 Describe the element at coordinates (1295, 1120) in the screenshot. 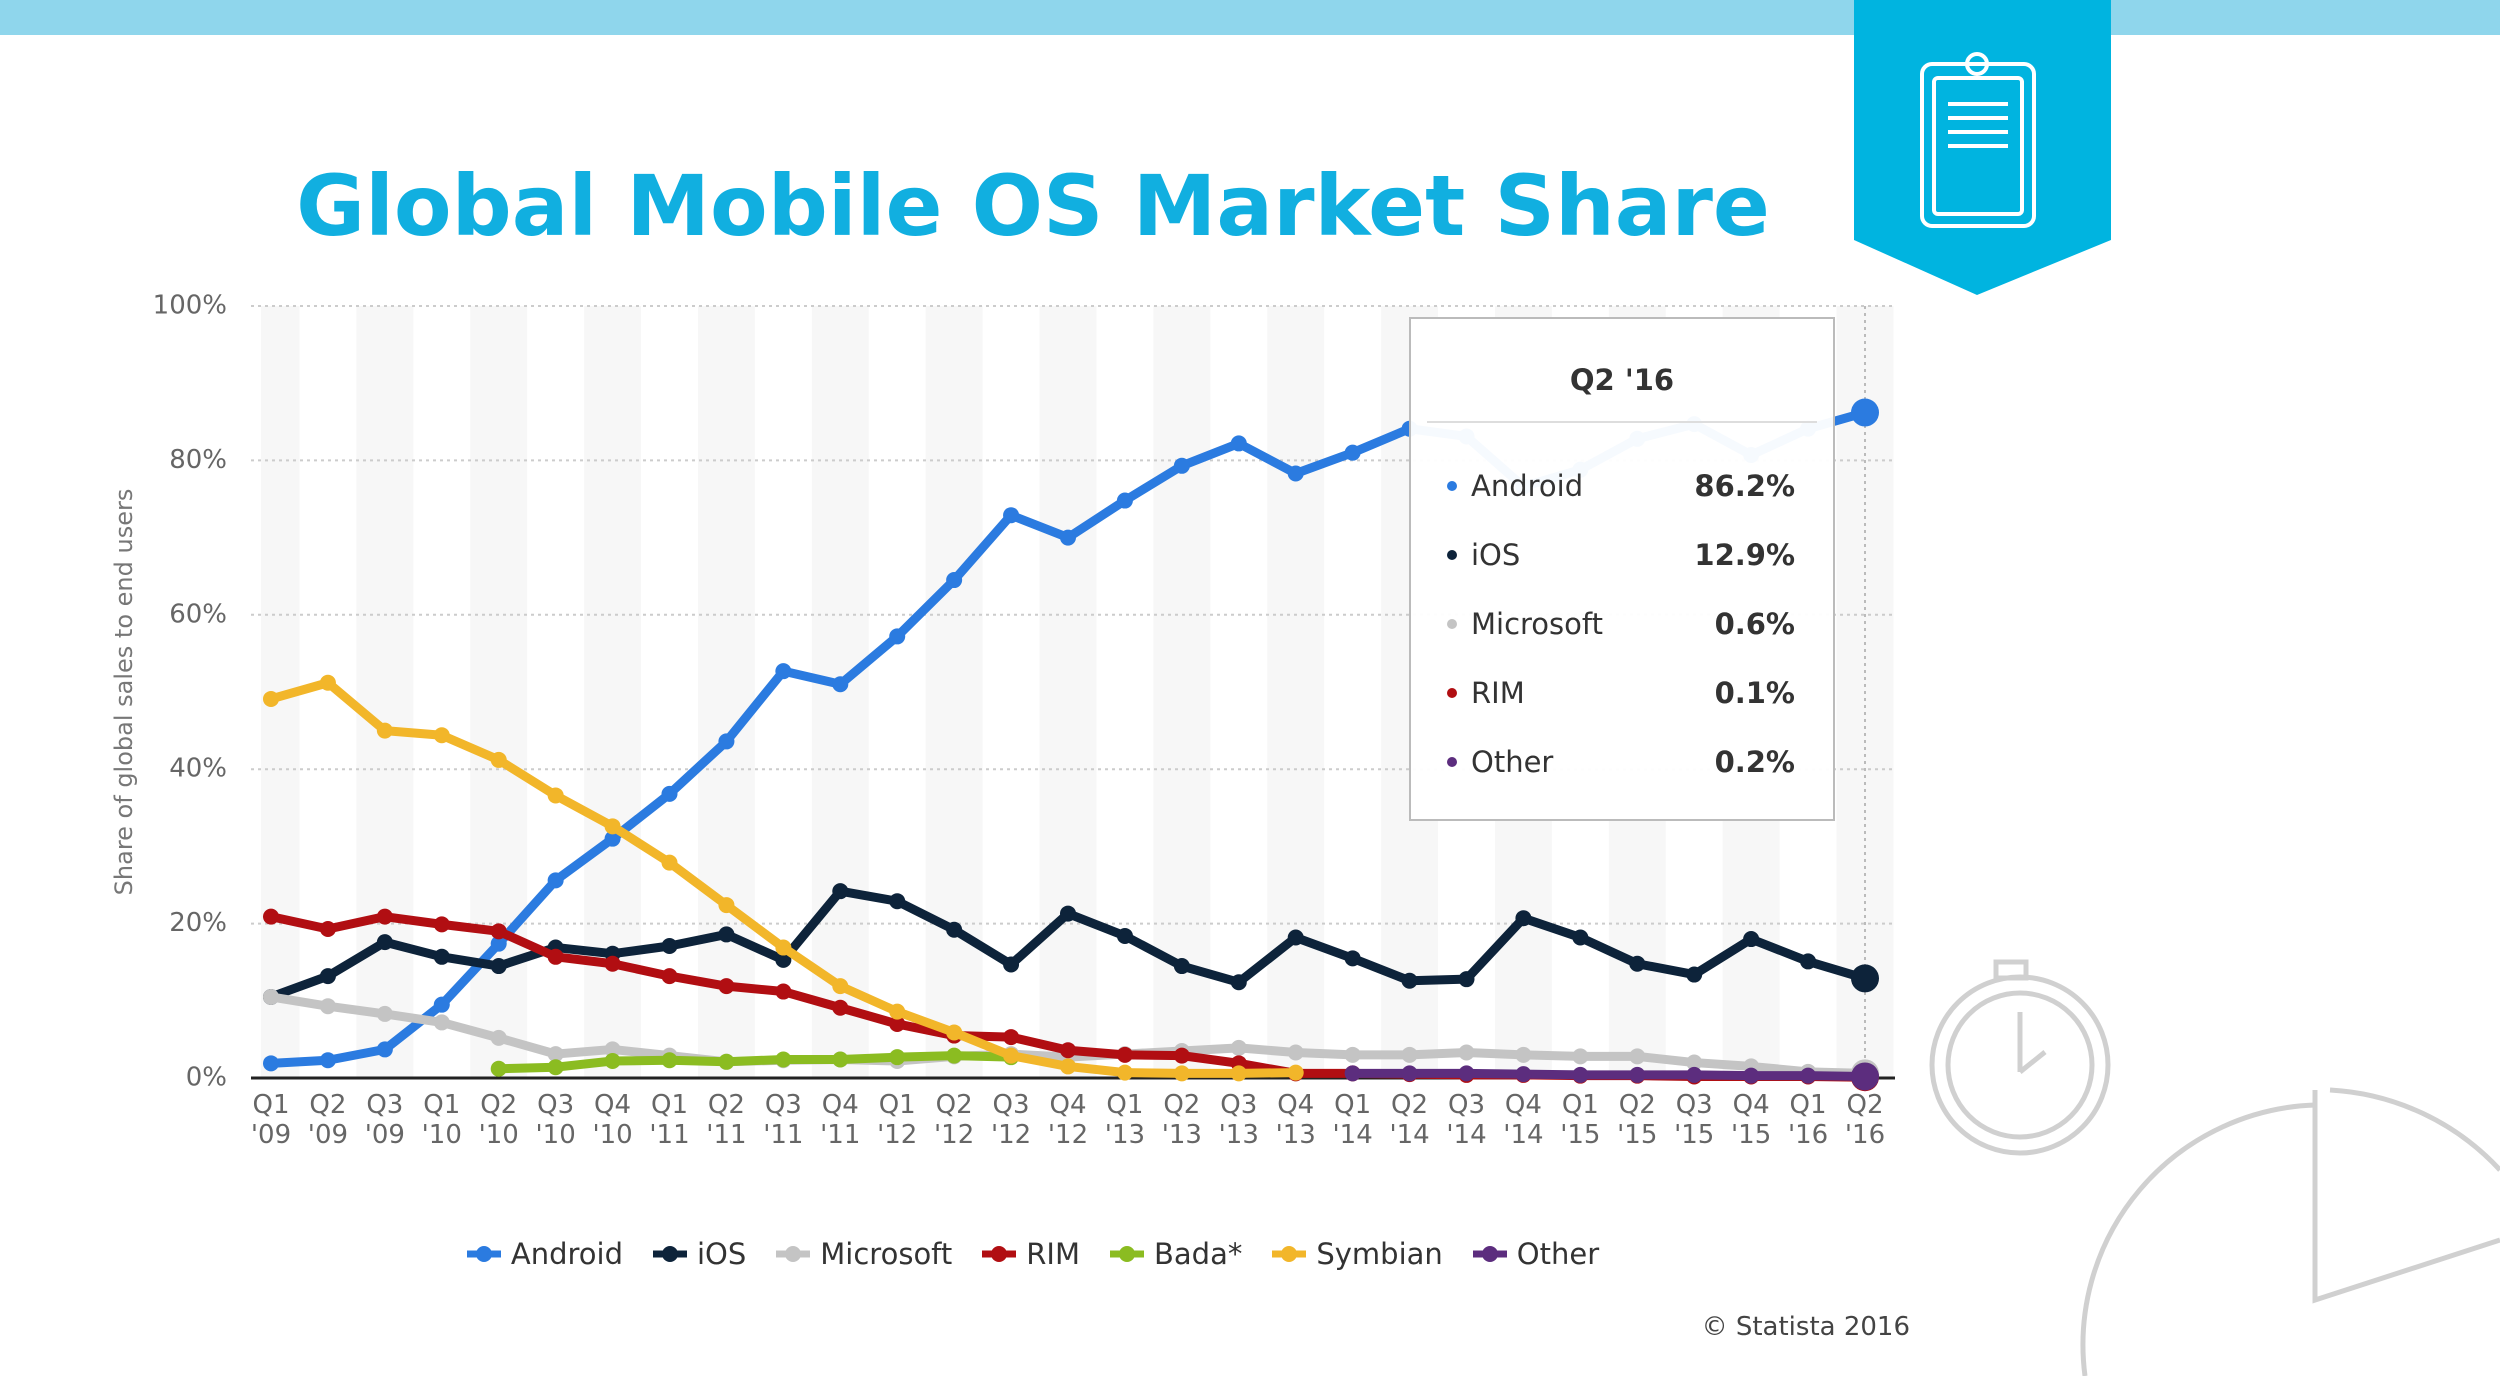

I see `x-tick-label: Q4 '13` at that location.